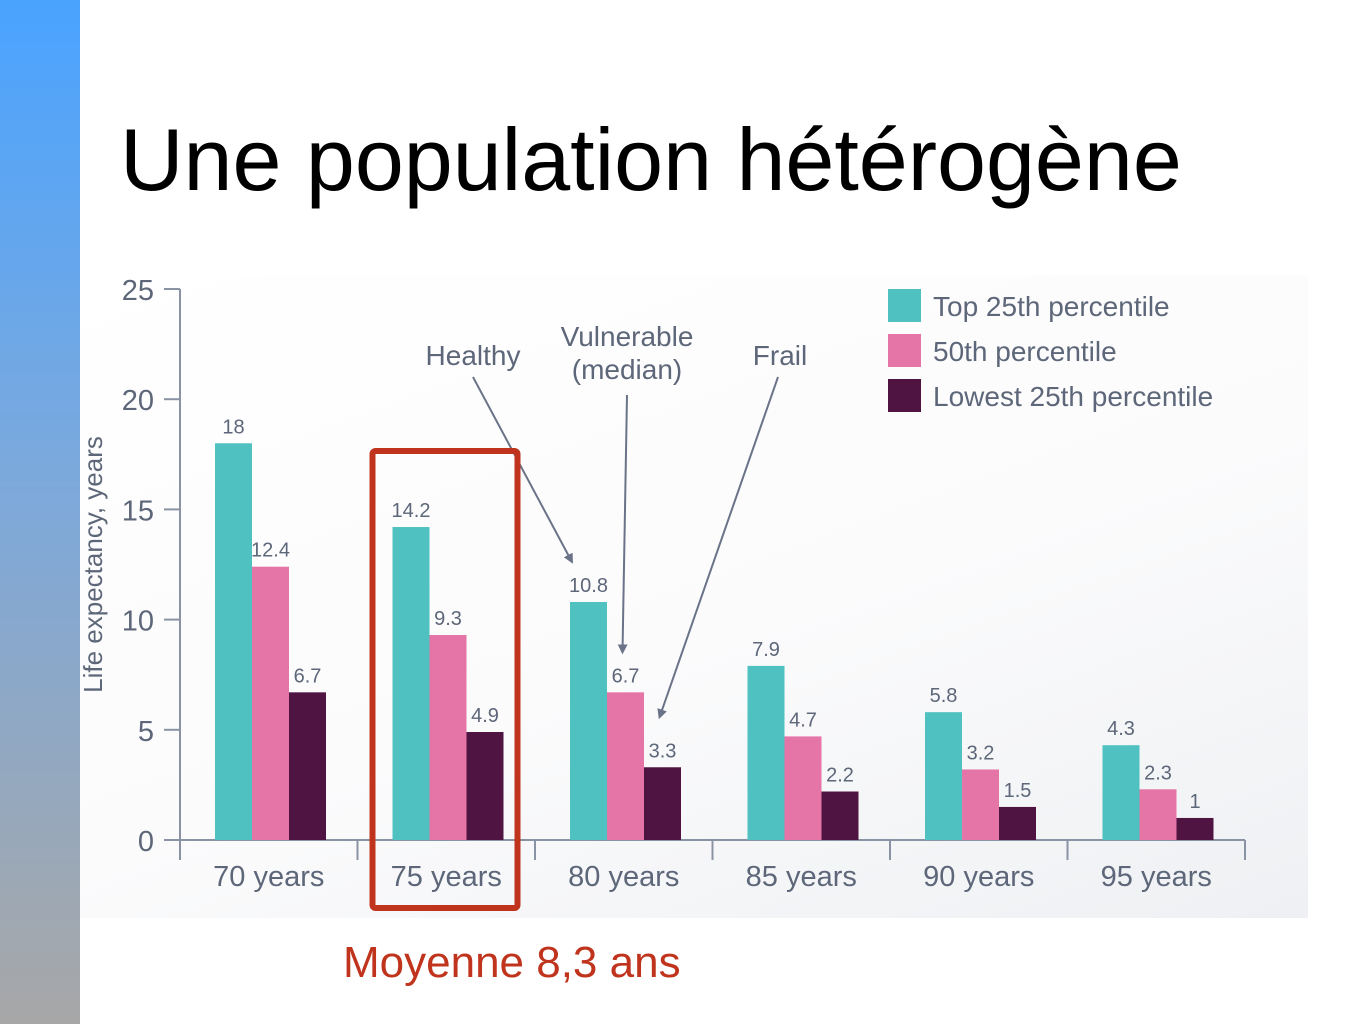 The width and height of the screenshot is (1365, 1024). Describe the element at coordinates (40, 512) in the screenshot. I see `side-accent-bar` at that location.